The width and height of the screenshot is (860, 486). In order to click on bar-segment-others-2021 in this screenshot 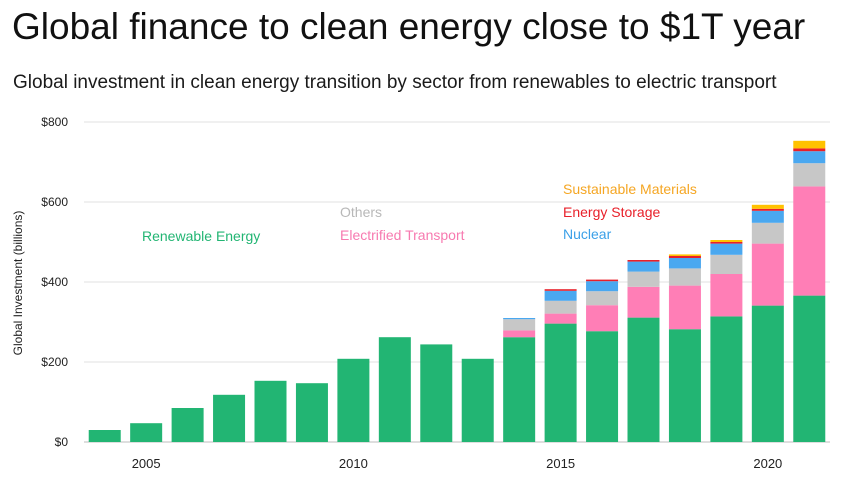, I will do `click(809, 175)`.